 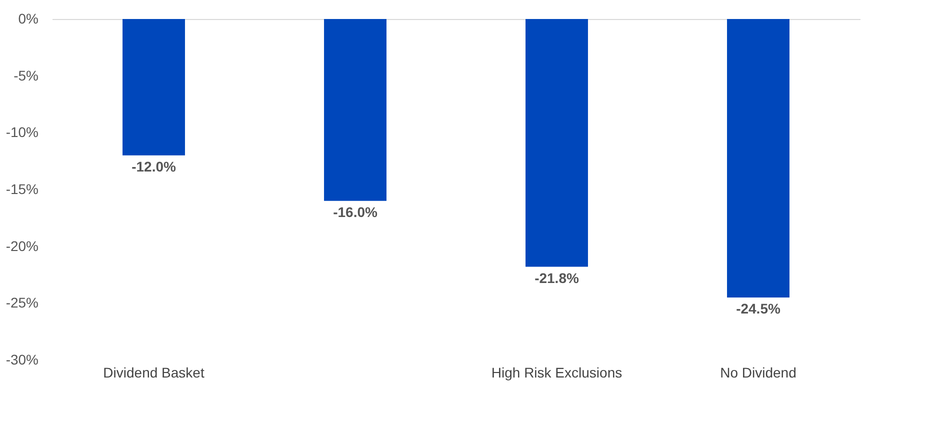 What do you see at coordinates (758, 308) in the screenshot?
I see `data-label: -24.5%` at bounding box center [758, 308].